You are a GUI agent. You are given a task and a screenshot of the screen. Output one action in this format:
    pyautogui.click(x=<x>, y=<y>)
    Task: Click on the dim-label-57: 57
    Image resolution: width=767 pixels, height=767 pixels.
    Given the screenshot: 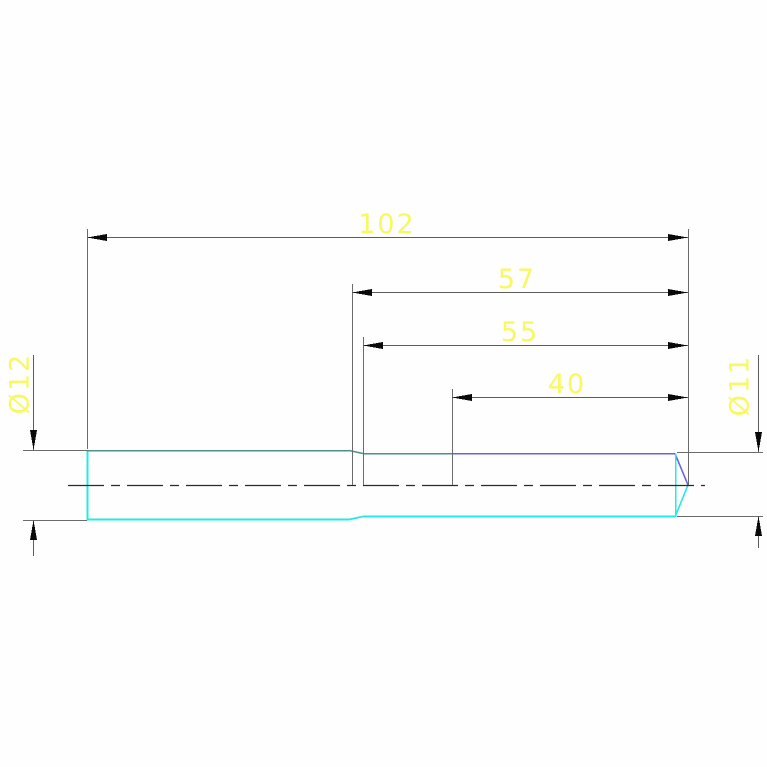 What is the action you would take?
    pyautogui.click(x=517, y=279)
    